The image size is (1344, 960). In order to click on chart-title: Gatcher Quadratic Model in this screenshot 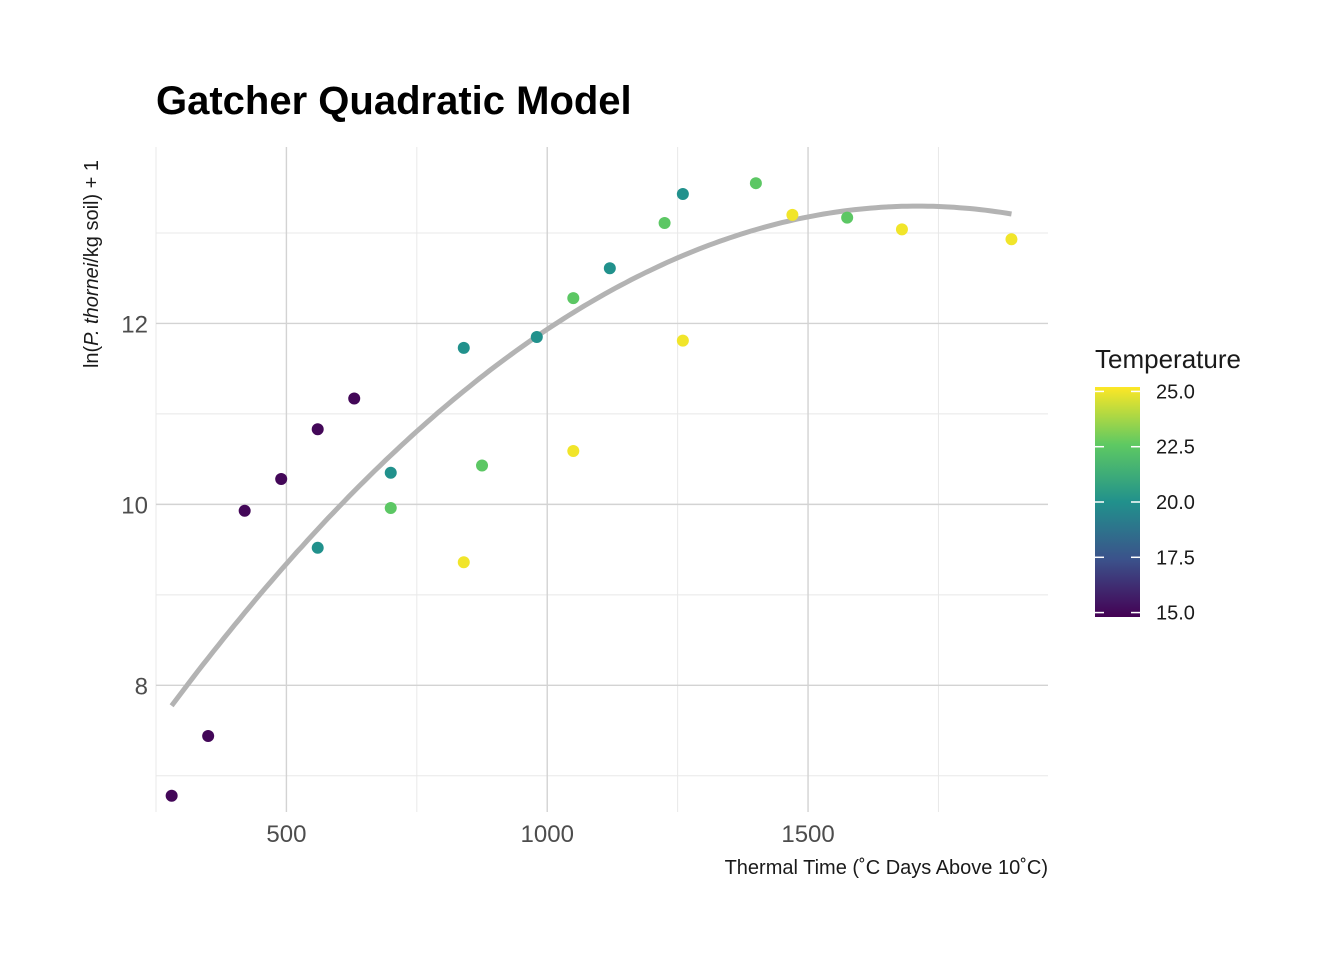, I will do `click(394, 101)`.